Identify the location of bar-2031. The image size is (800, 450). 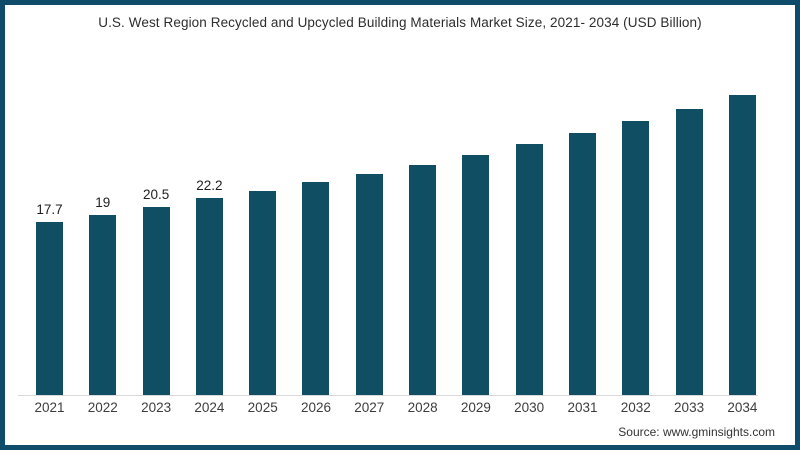
(582, 263).